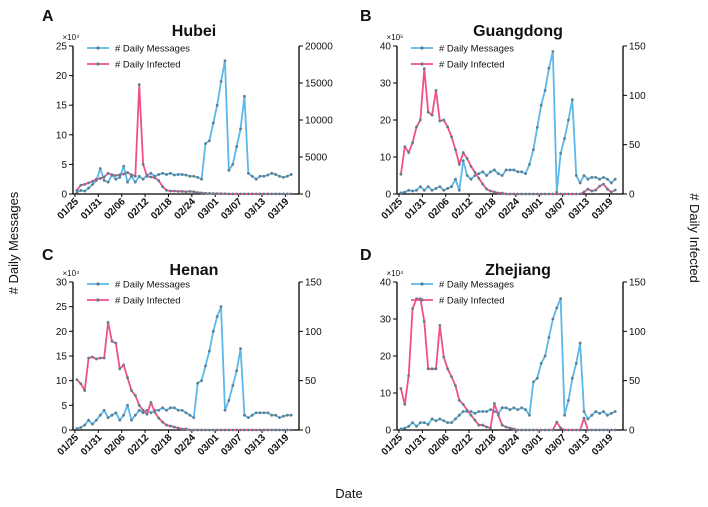 The height and width of the screenshot is (507, 708). Describe the element at coordinates (518, 31) in the screenshot. I see `panel-title: Guangdong` at that location.